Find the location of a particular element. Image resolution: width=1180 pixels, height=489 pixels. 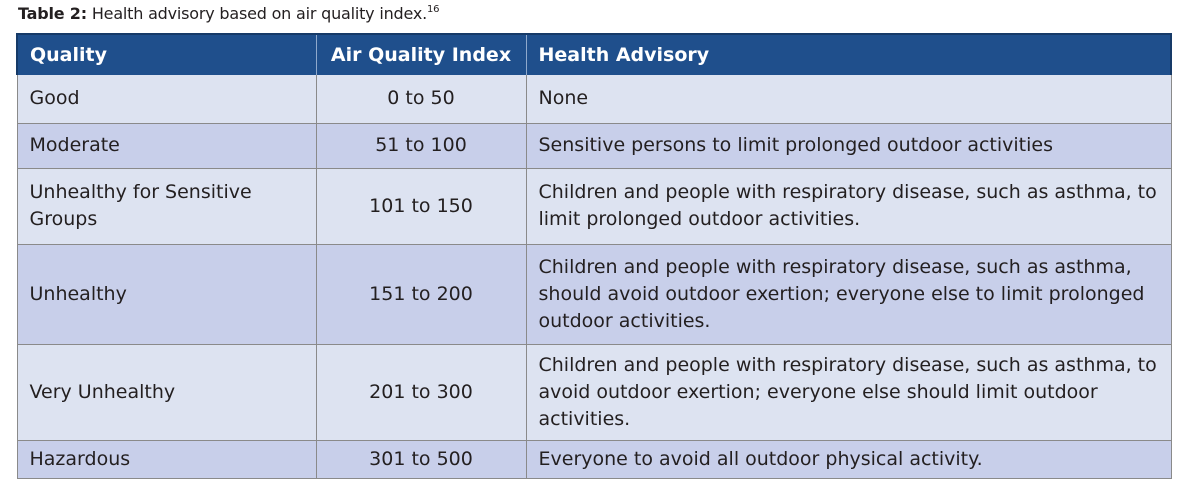

caption-footnote: 16 is located at coordinates (433, 9).